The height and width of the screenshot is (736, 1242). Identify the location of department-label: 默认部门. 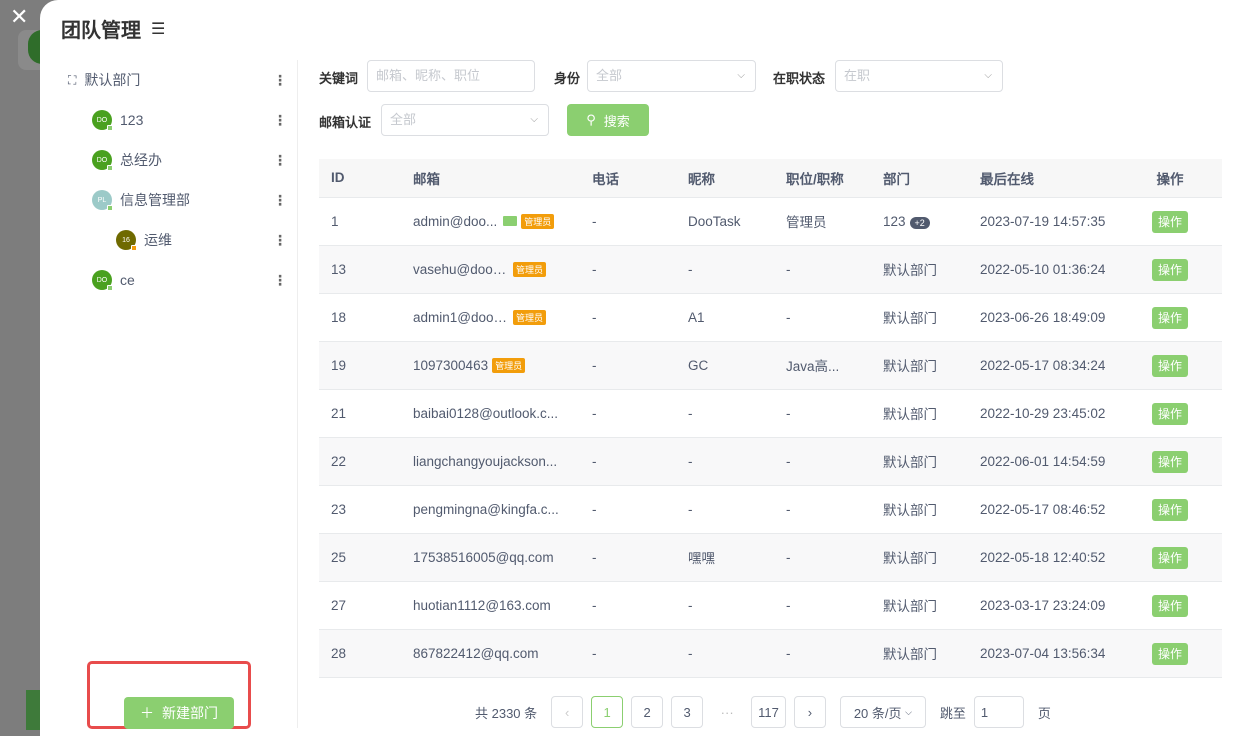
(112, 80).